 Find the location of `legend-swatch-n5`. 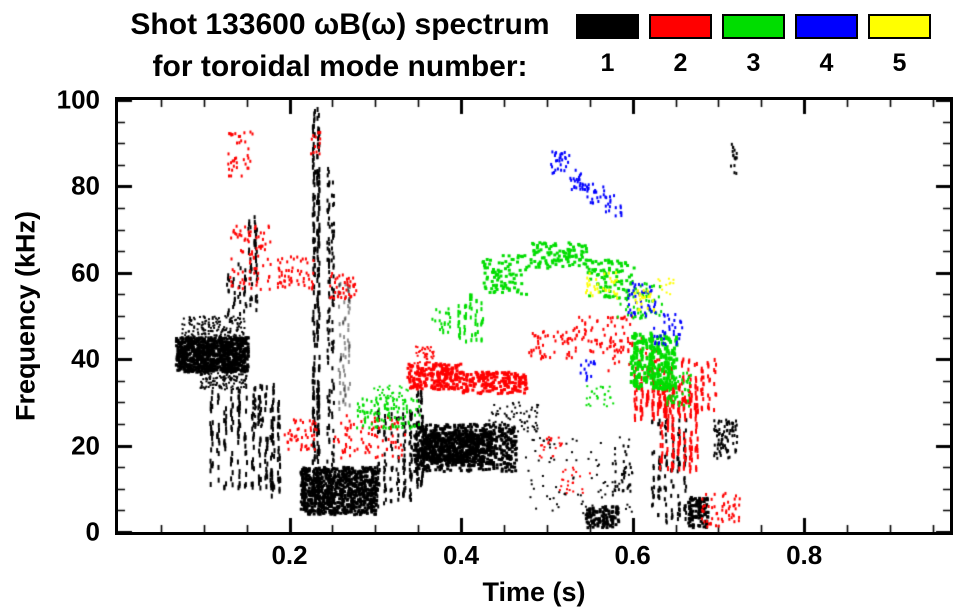

legend-swatch-n5 is located at coordinates (899, 26).